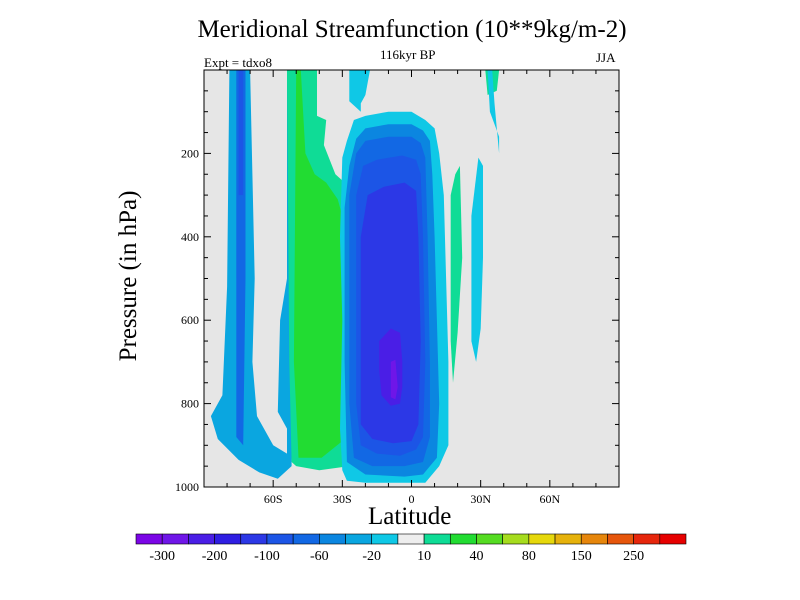  I want to click on season-label: JJA, so click(606, 57).